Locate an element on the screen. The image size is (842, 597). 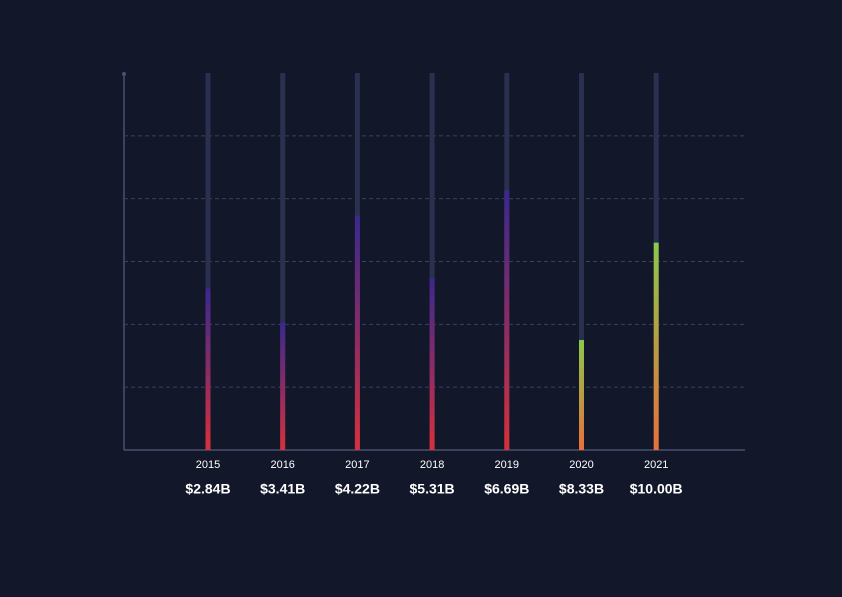
x-tick-label: 2021 is located at coordinates (656, 465).